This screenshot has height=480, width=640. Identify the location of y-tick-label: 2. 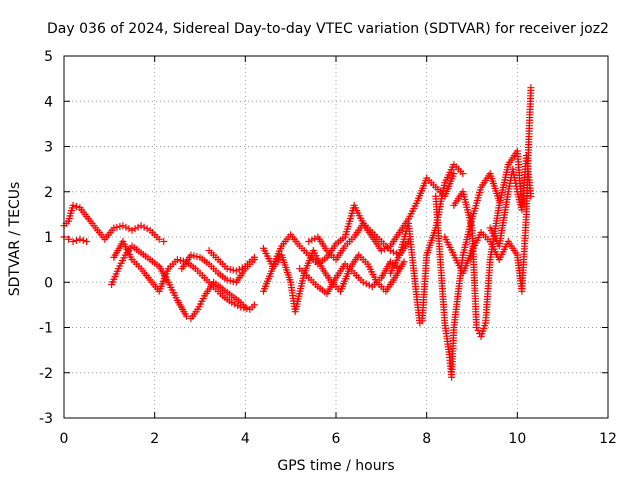
(48, 193).